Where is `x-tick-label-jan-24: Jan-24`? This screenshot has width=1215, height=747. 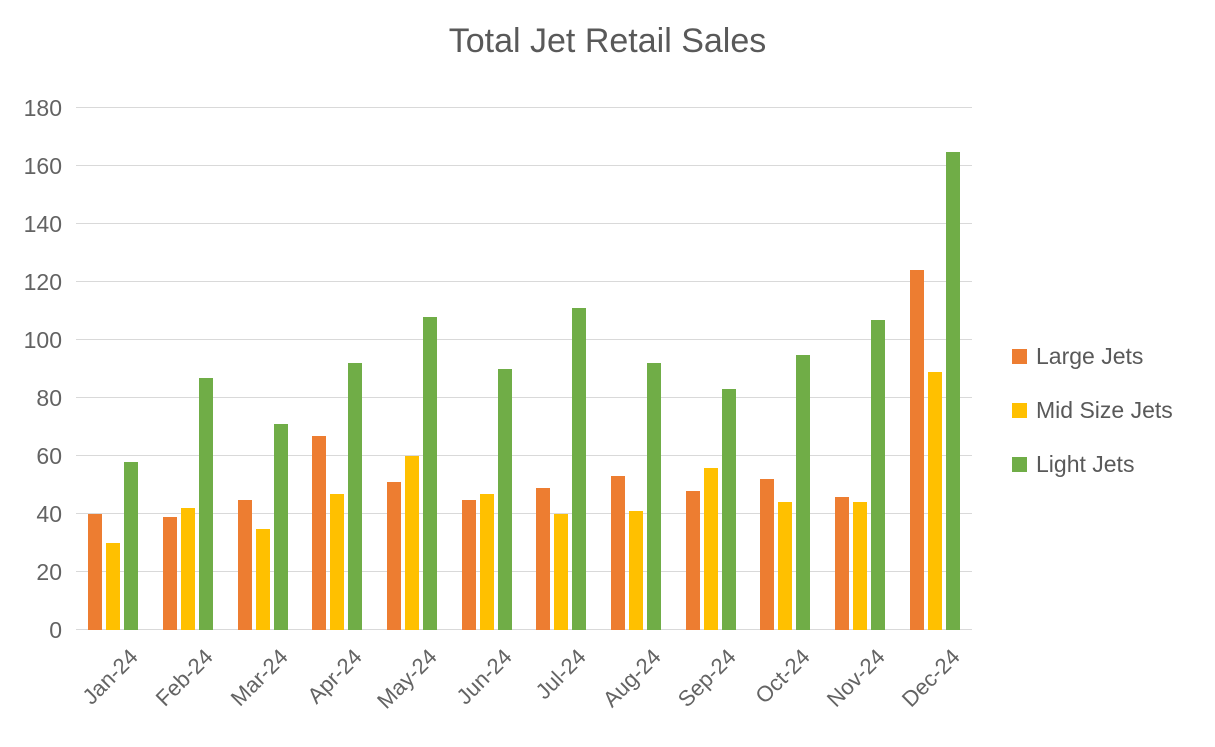
x-tick-label-jan-24: Jan-24 is located at coordinates (110, 677).